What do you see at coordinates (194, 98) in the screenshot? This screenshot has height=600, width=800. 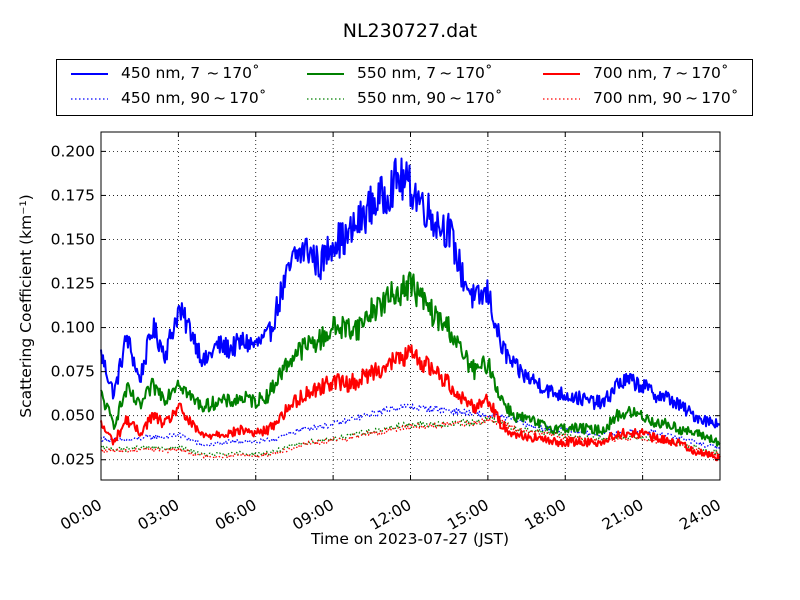 I see `legend-label: 450 nm, 90 ~ 170˚` at bounding box center [194, 98].